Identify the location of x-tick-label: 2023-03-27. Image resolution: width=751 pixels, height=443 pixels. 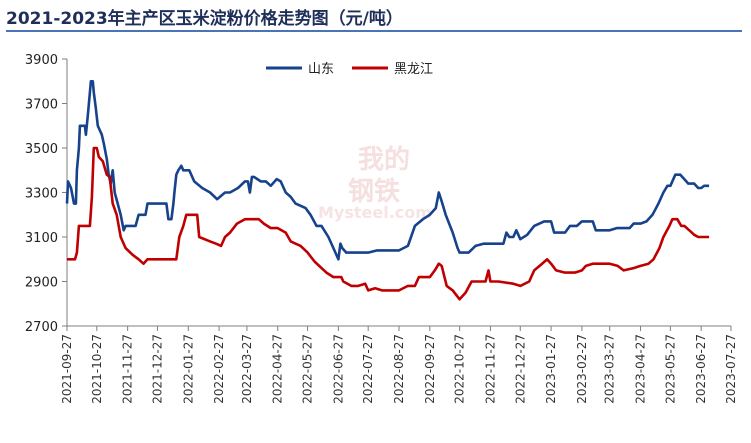
(610, 369).